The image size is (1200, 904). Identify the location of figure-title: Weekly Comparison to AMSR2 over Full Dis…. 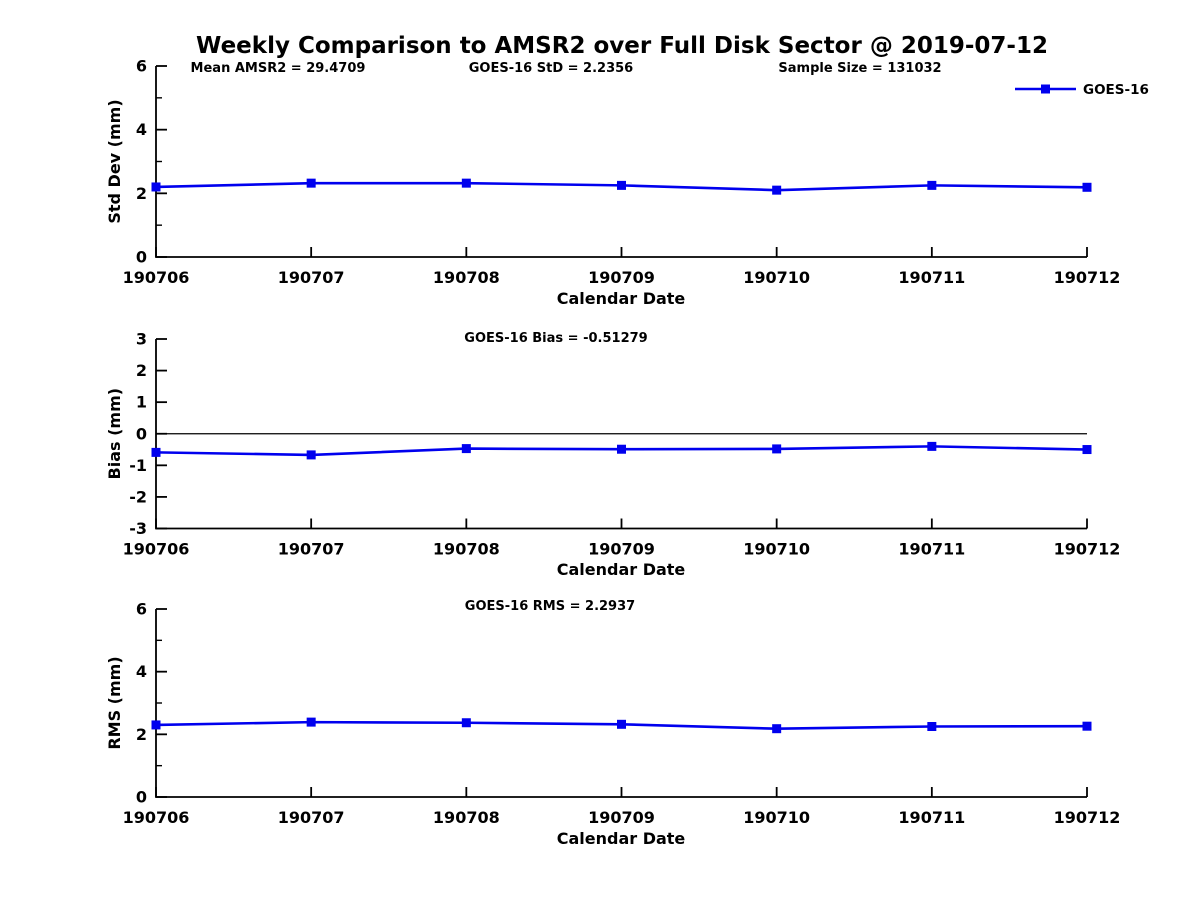
(622, 46).